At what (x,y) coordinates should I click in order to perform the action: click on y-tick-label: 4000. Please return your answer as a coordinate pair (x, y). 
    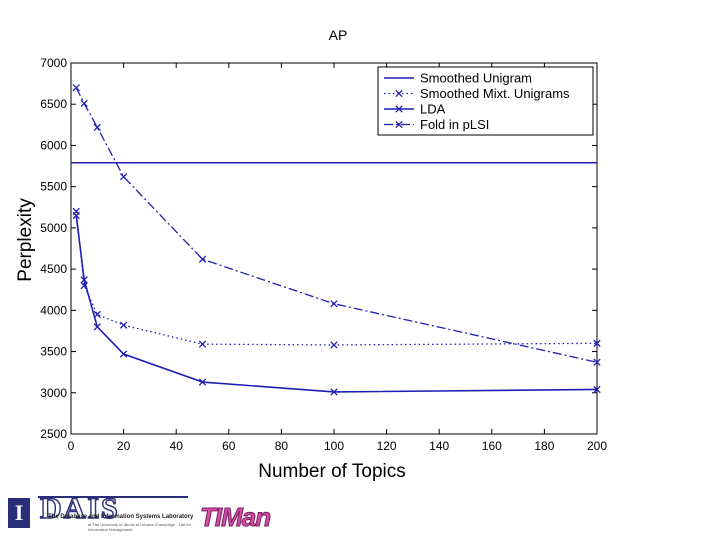
    Looking at the image, I should click on (53, 310).